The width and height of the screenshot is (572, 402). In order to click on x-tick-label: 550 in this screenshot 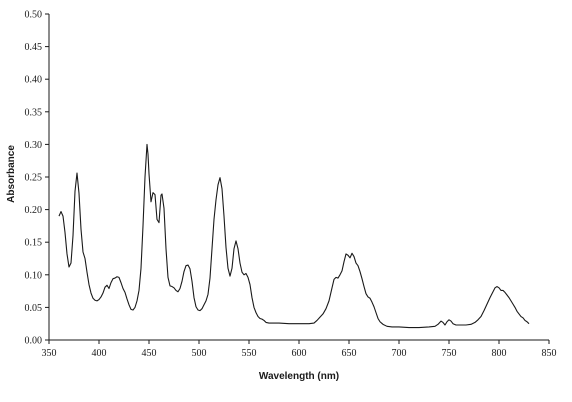, I will do `click(249, 353)`.